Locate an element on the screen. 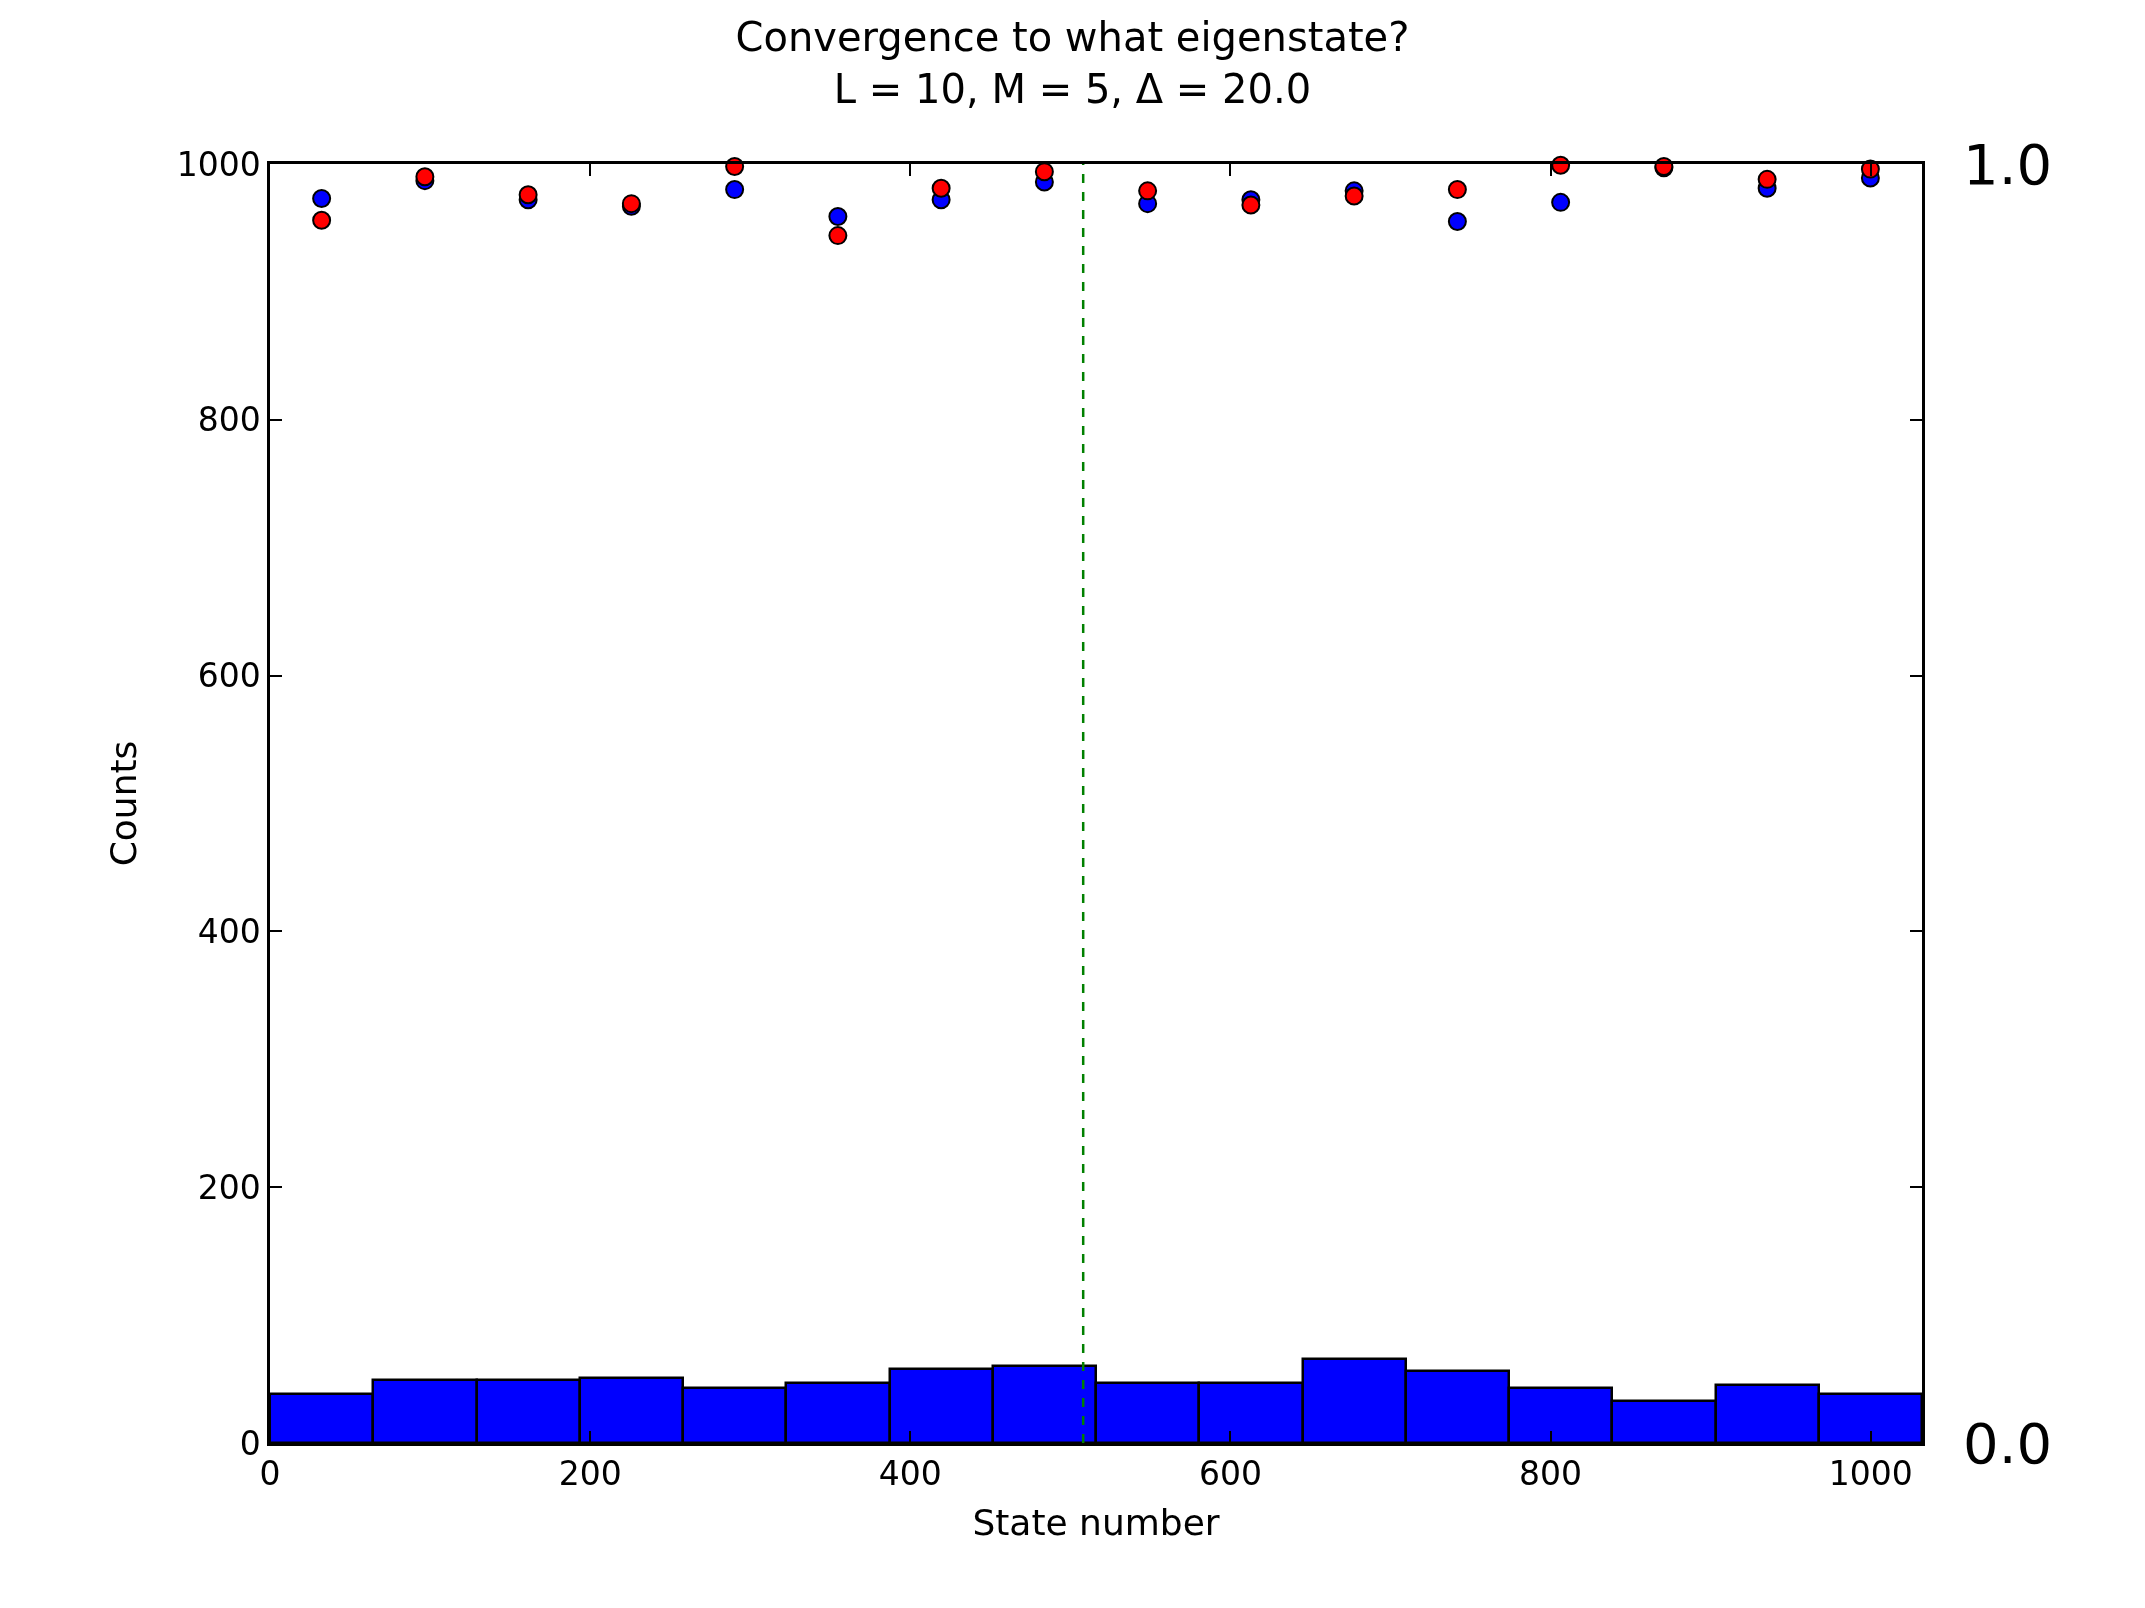 The width and height of the screenshot is (2145, 1608). x-tick-label: 200 is located at coordinates (590, 1474).